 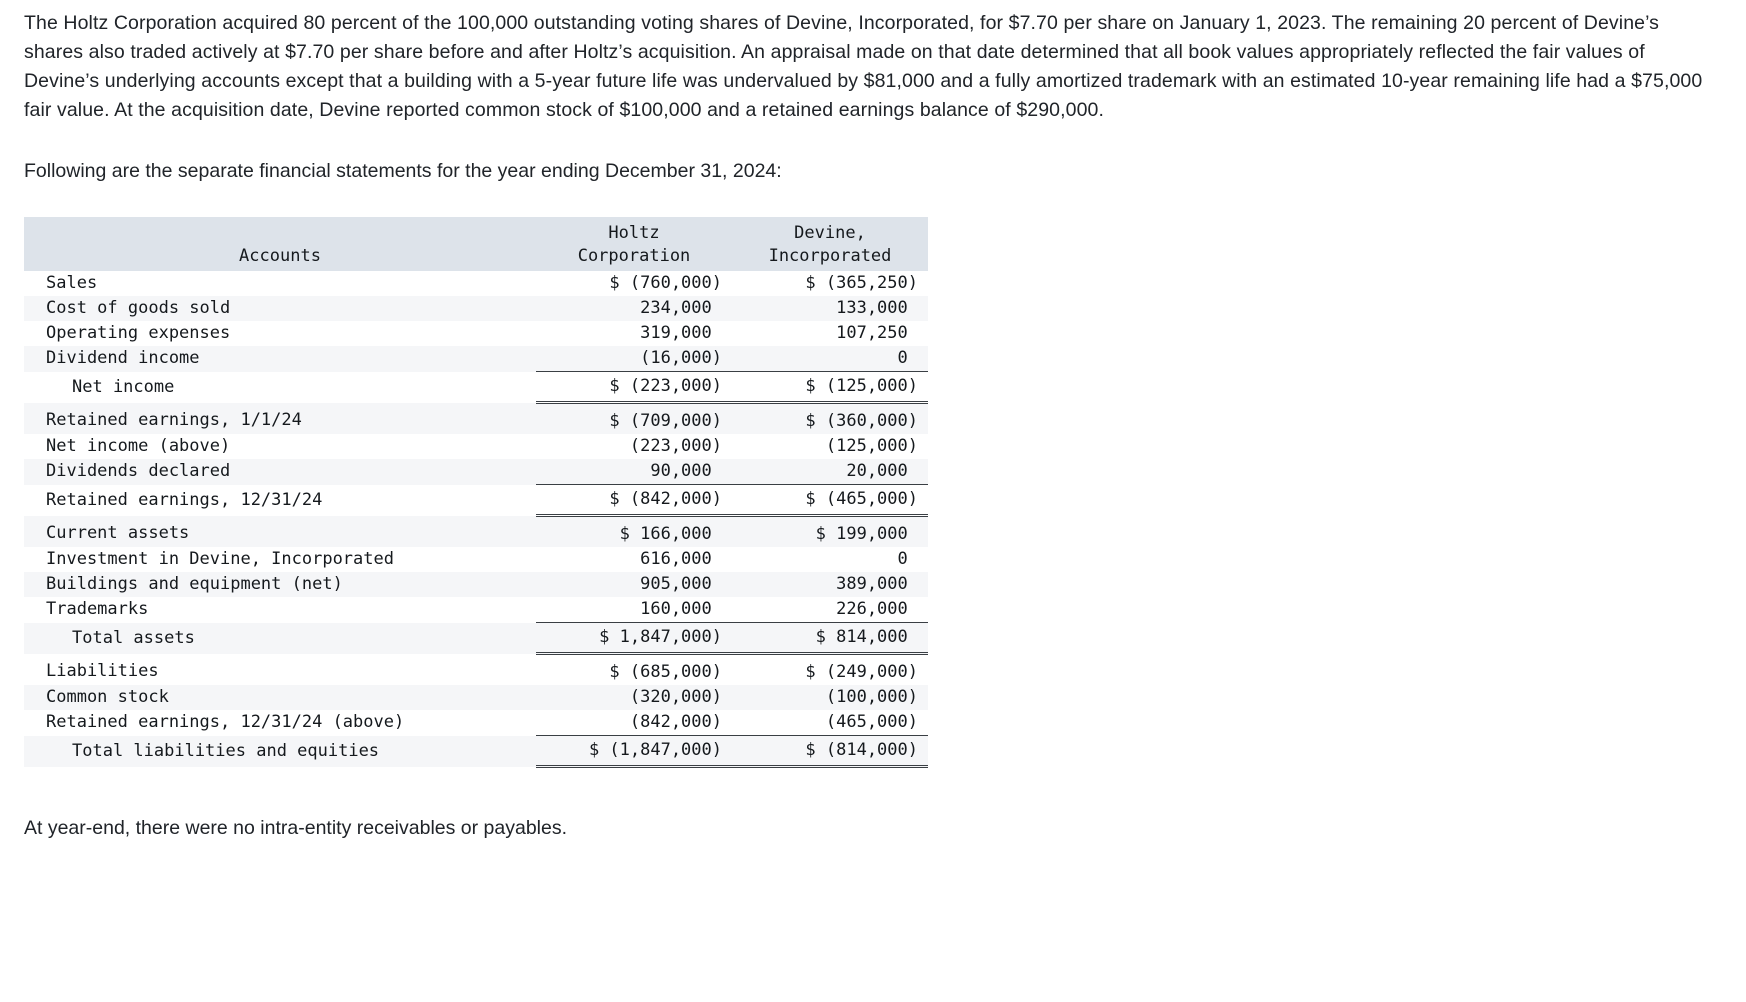 What do you see at coordinates (123, 358) in the screenshot?
I see `account-label: Dividend income` at bounding box center [123, 358].